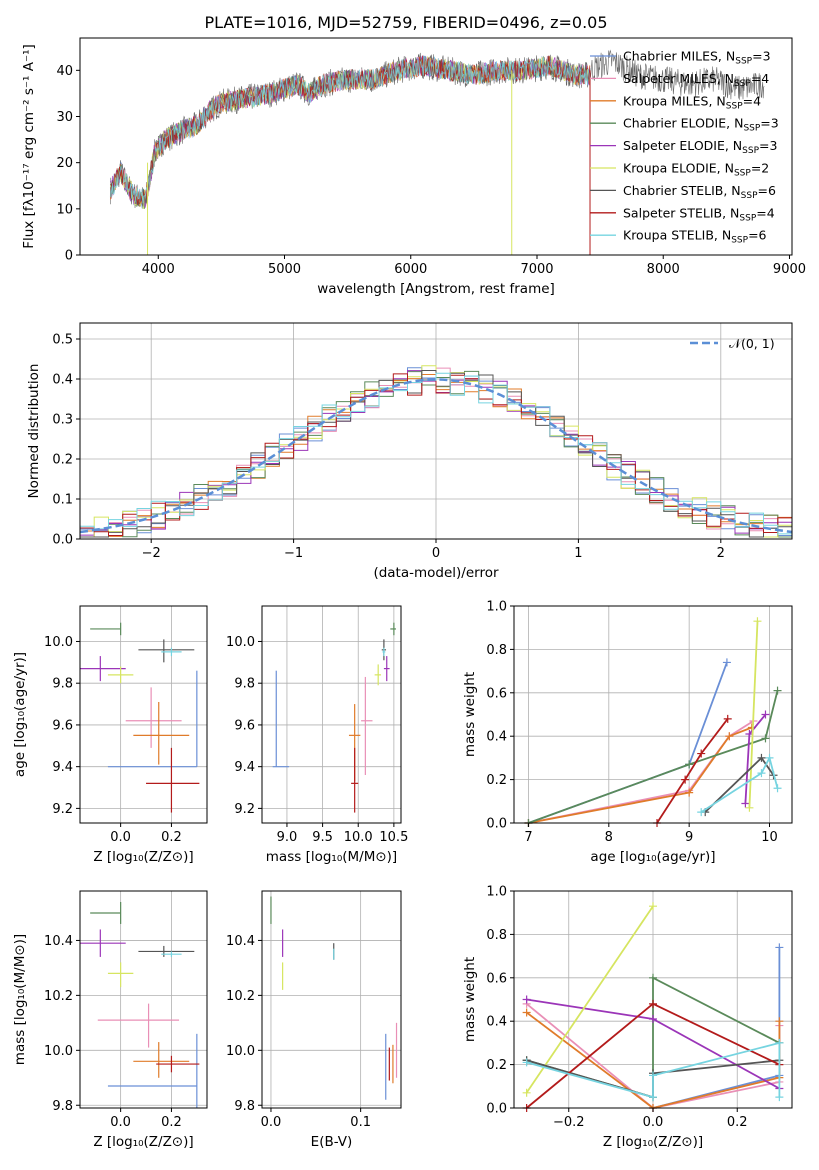 This screenshot has width=819, height=1170. What do you see at coordinates (436, 553) in the screenshot?
I see `x-tick-label: 0` at bounding box center [436, 553].